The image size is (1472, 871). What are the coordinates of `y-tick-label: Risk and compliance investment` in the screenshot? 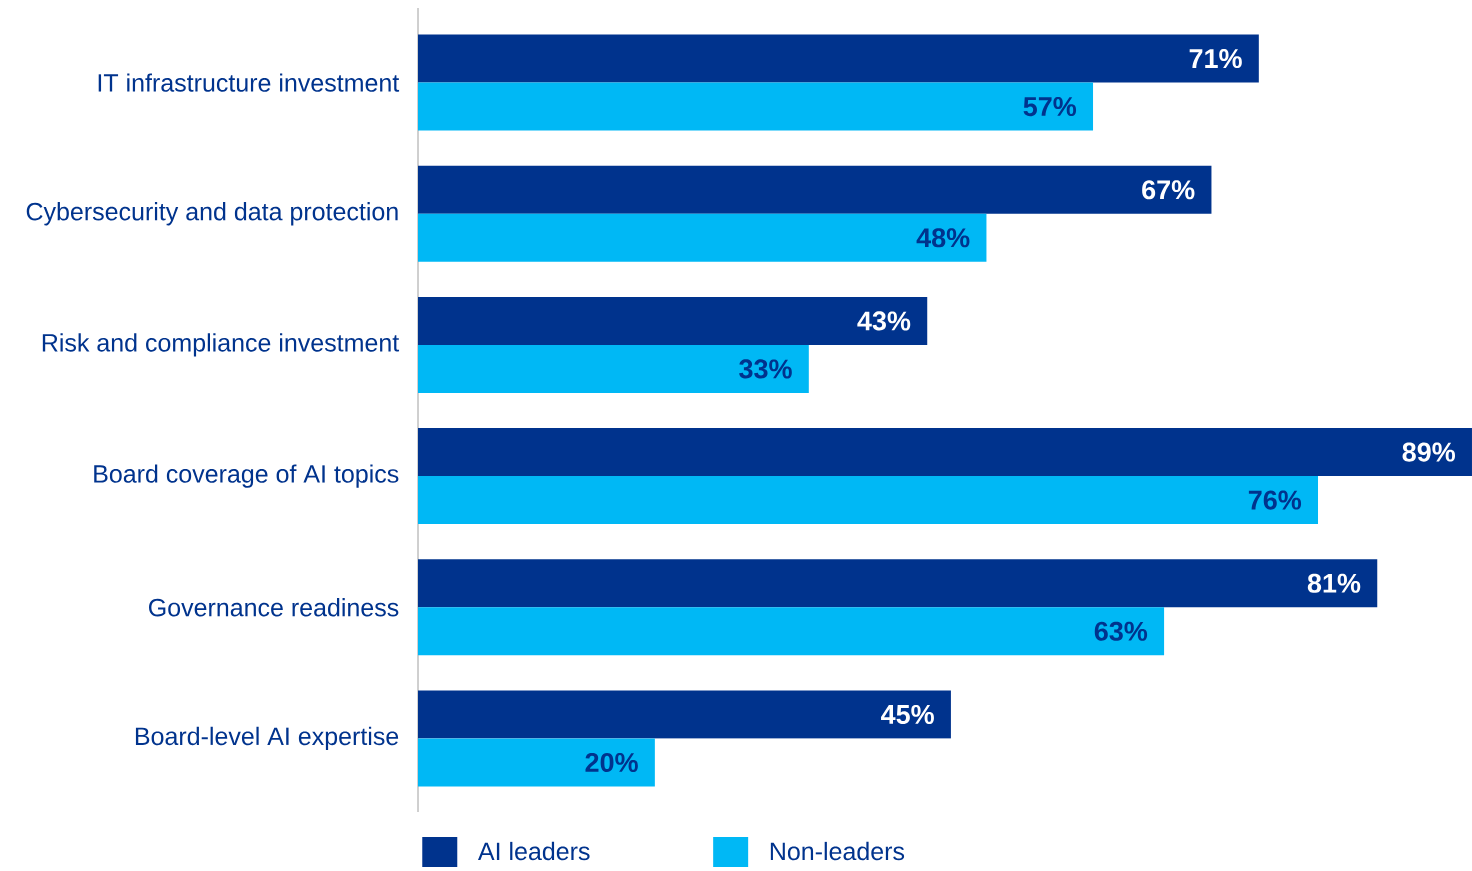 It's located at (221, 345).